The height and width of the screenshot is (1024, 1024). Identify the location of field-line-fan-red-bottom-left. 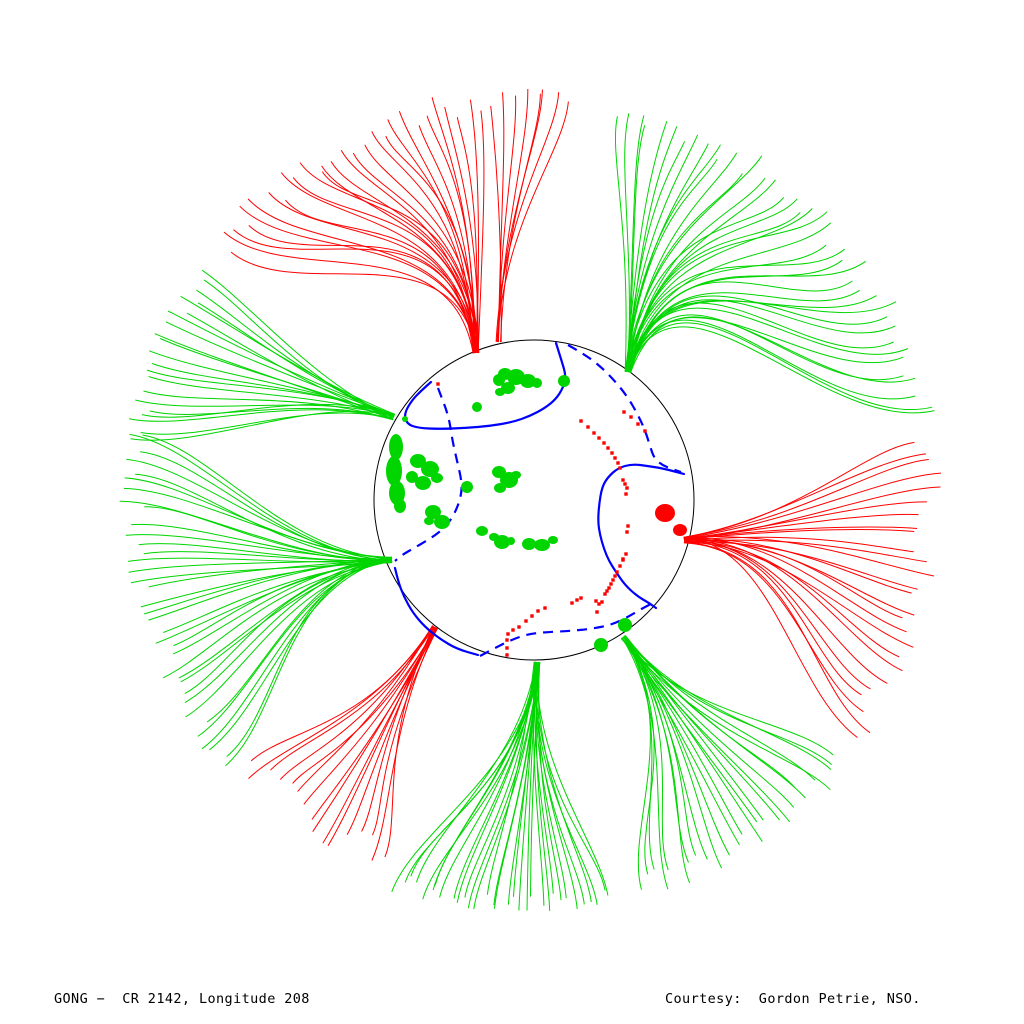
(343, 743).